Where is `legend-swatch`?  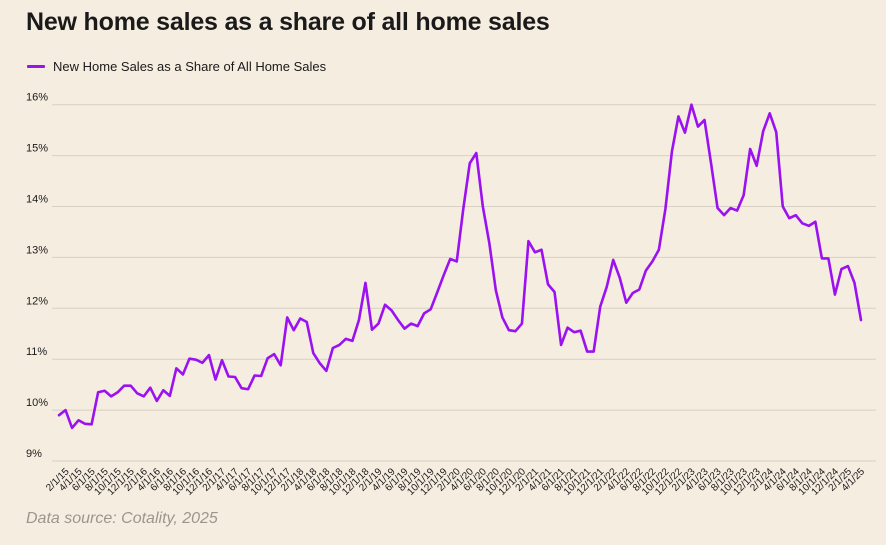
legend-swatch is located at coordinates (36, 66).